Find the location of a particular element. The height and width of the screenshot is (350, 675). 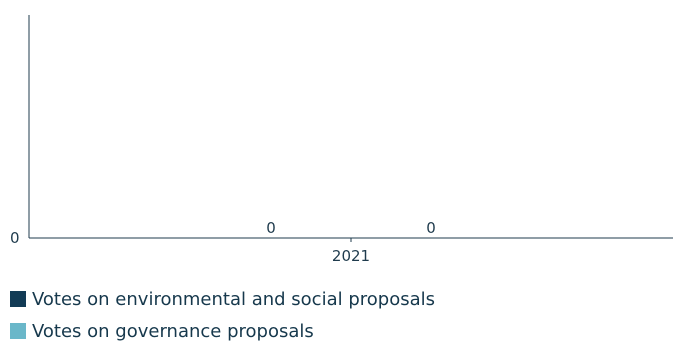

legend-item-governance: Votes on governance proposals is located at coordinates (340, 331).